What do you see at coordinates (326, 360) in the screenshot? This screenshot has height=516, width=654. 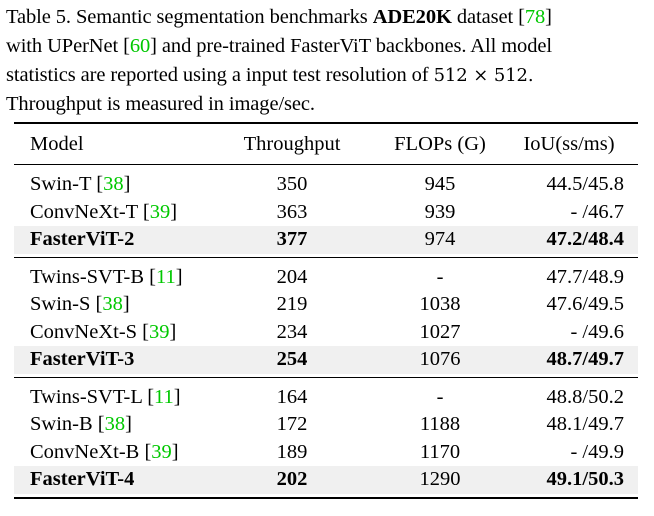 I see `table-row: FasterViT-3 254 1076 48.7/49.7` at bounding box center [326, 360].